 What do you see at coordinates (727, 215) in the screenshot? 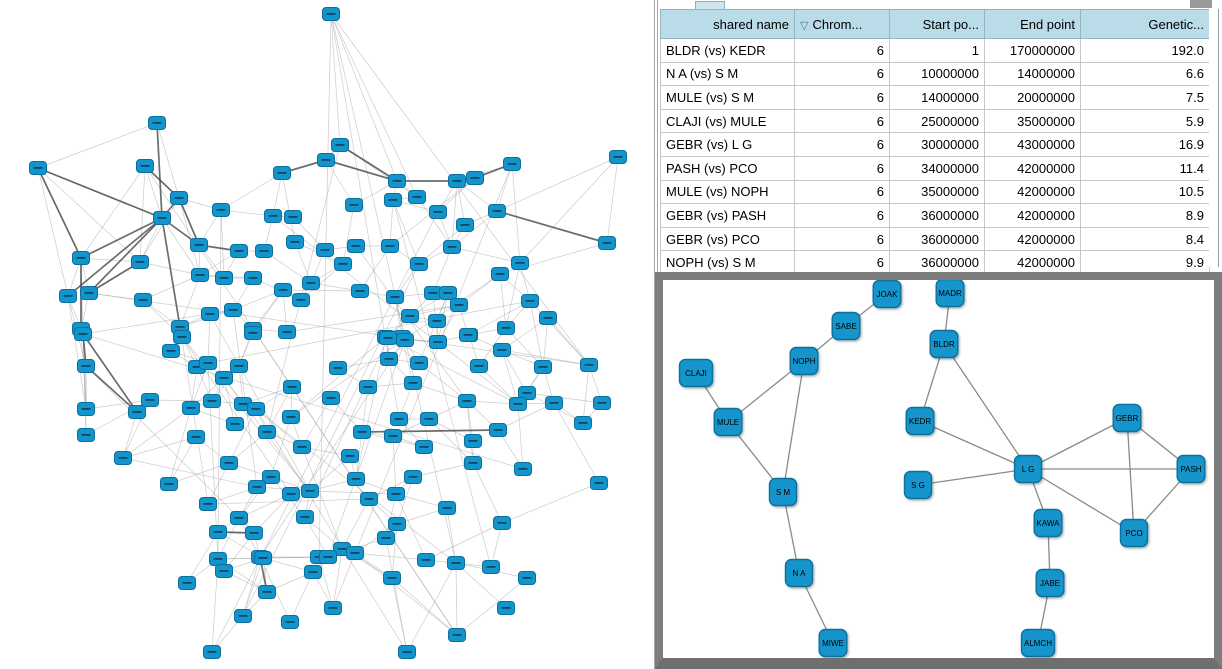
I see `cell-shared-name: GEBR (vs) PASH` at bounding box center [727, 215].